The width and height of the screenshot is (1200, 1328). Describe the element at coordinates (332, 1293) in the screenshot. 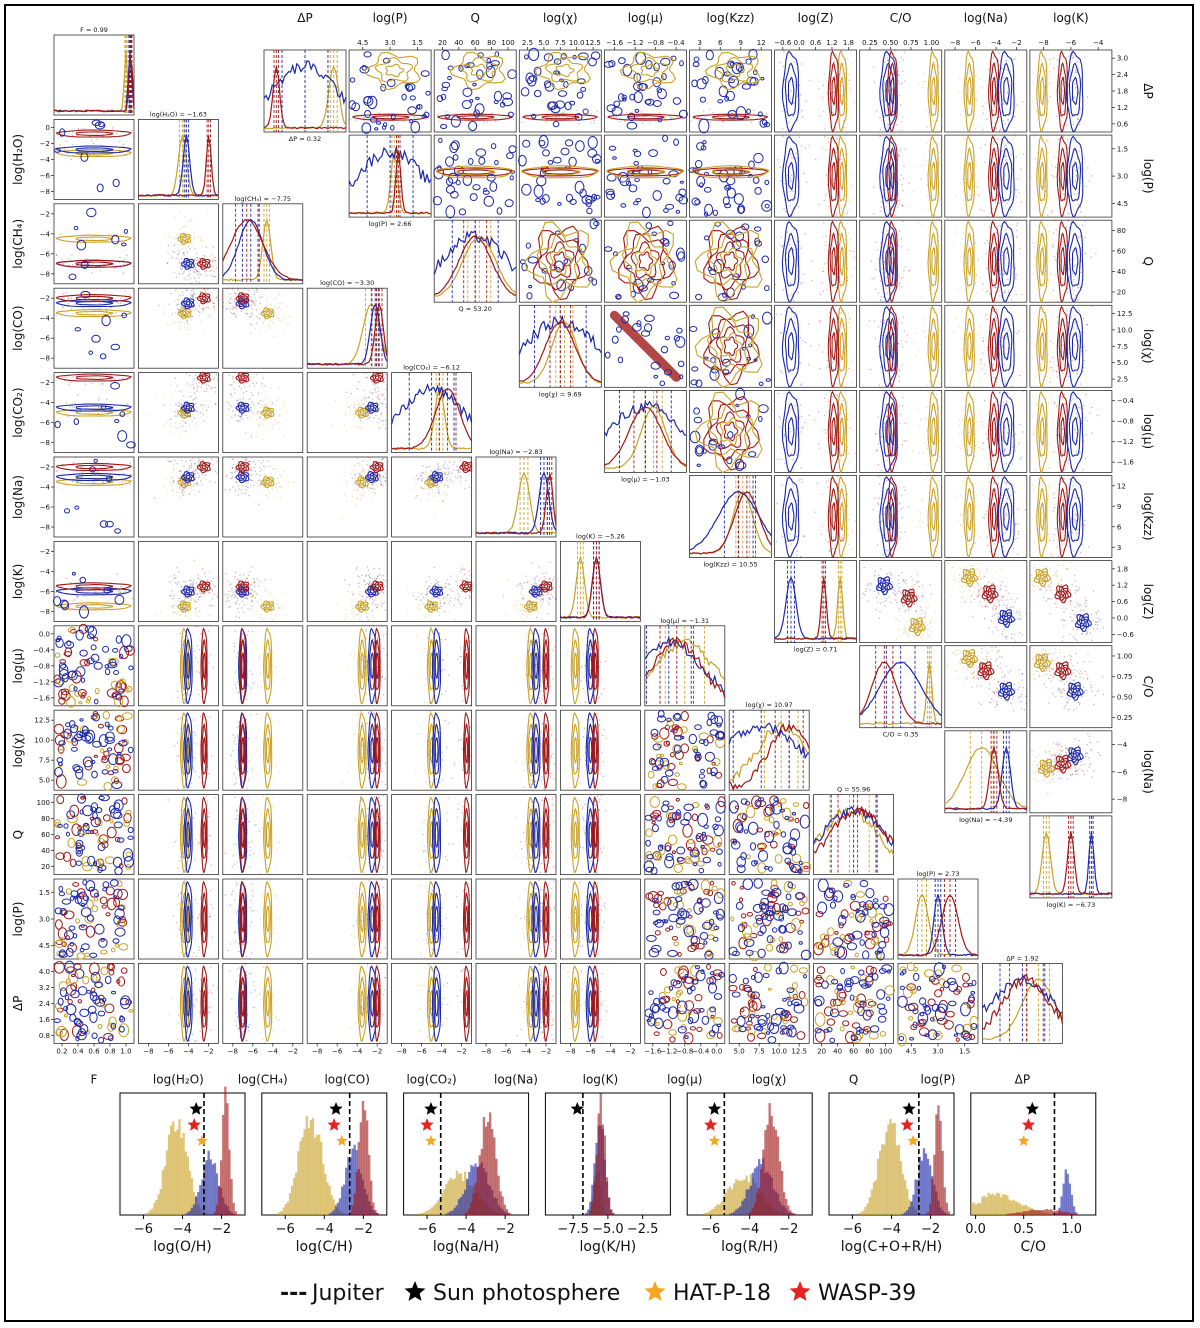

I see `legend-item-0: --- Jupiter` at that location.